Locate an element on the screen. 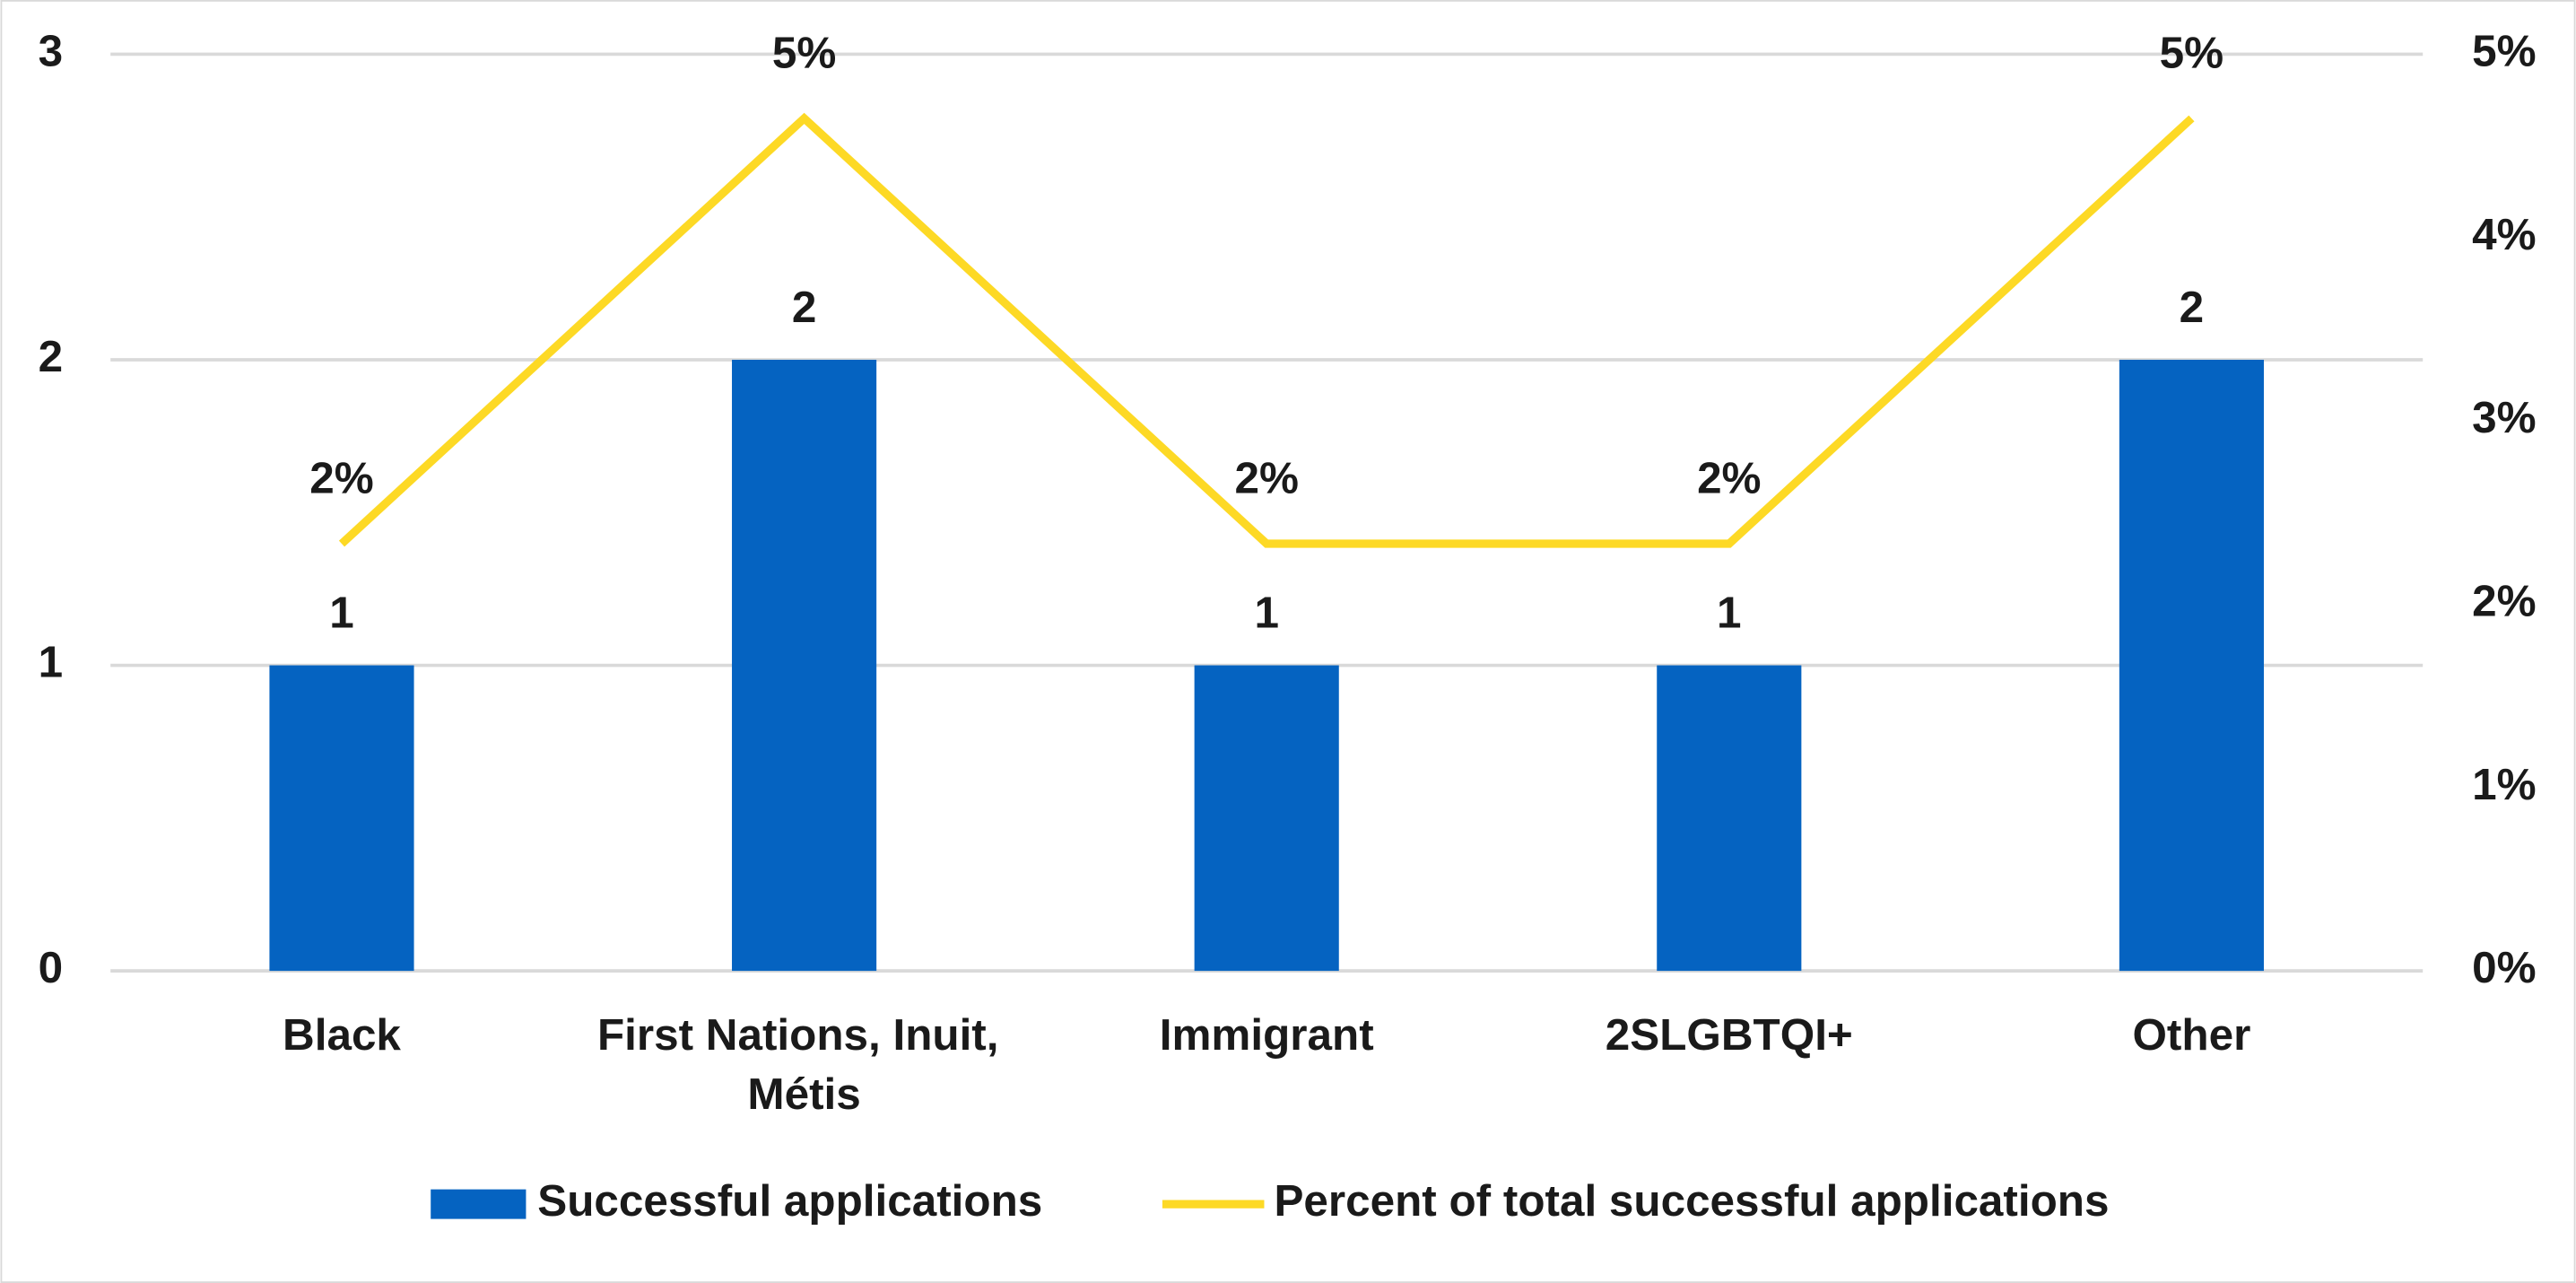  y-tick-label: 0 is located at coordinates (51, 967).